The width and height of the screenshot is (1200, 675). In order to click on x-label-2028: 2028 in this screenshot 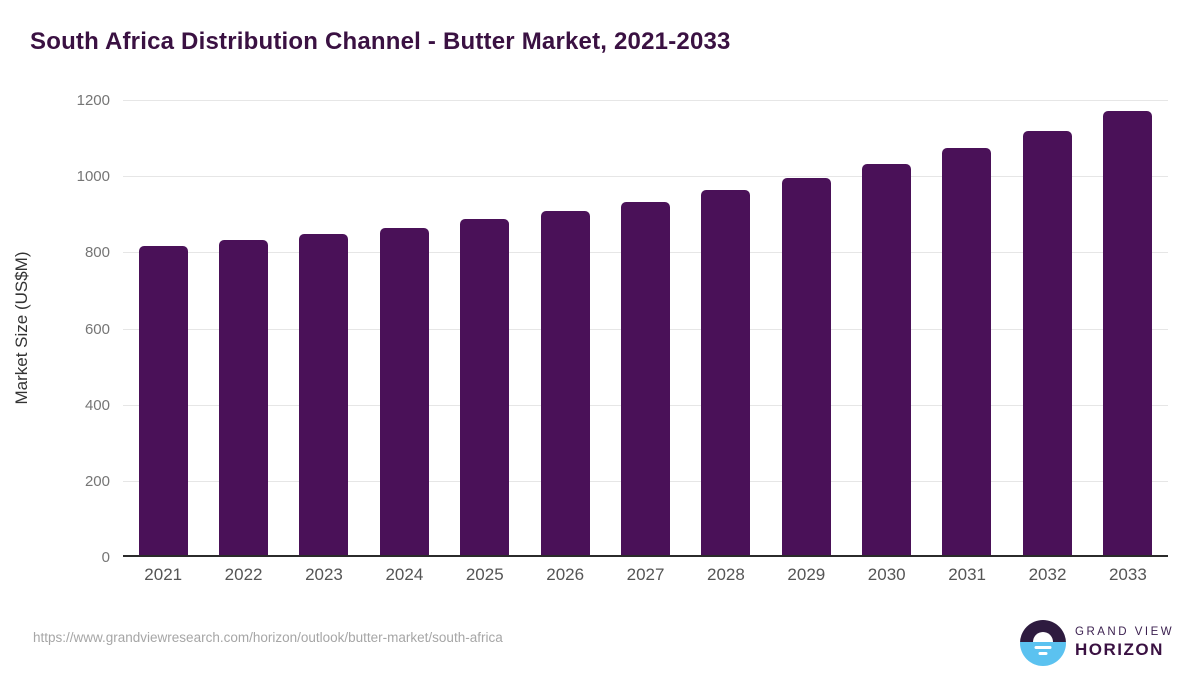, I will do `click(726, 574)`.